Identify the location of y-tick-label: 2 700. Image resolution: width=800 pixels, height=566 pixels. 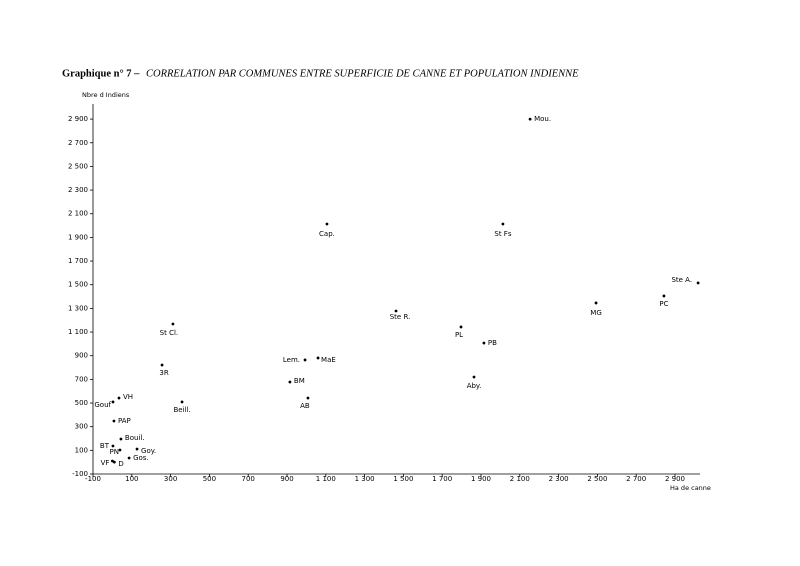
(78, 143).